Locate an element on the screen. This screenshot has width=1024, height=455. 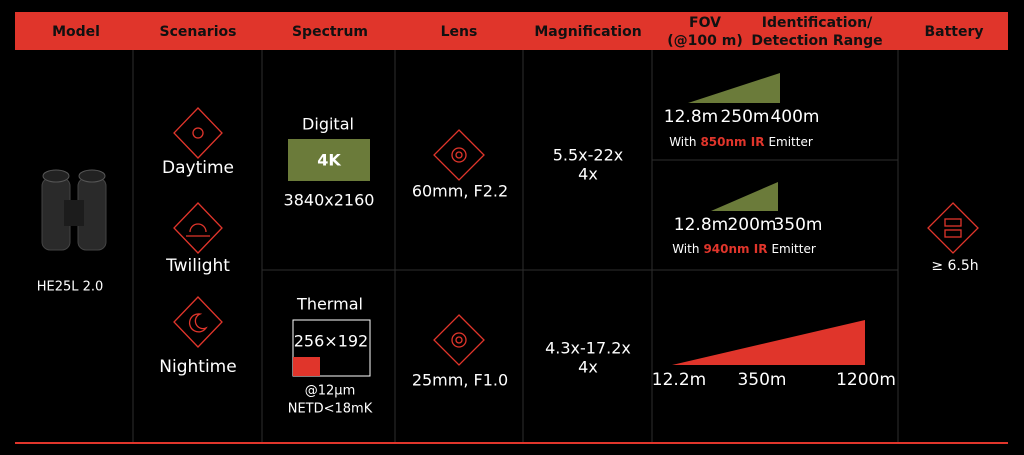
header-cell: Spectrum is located at coordinates (330, 32).